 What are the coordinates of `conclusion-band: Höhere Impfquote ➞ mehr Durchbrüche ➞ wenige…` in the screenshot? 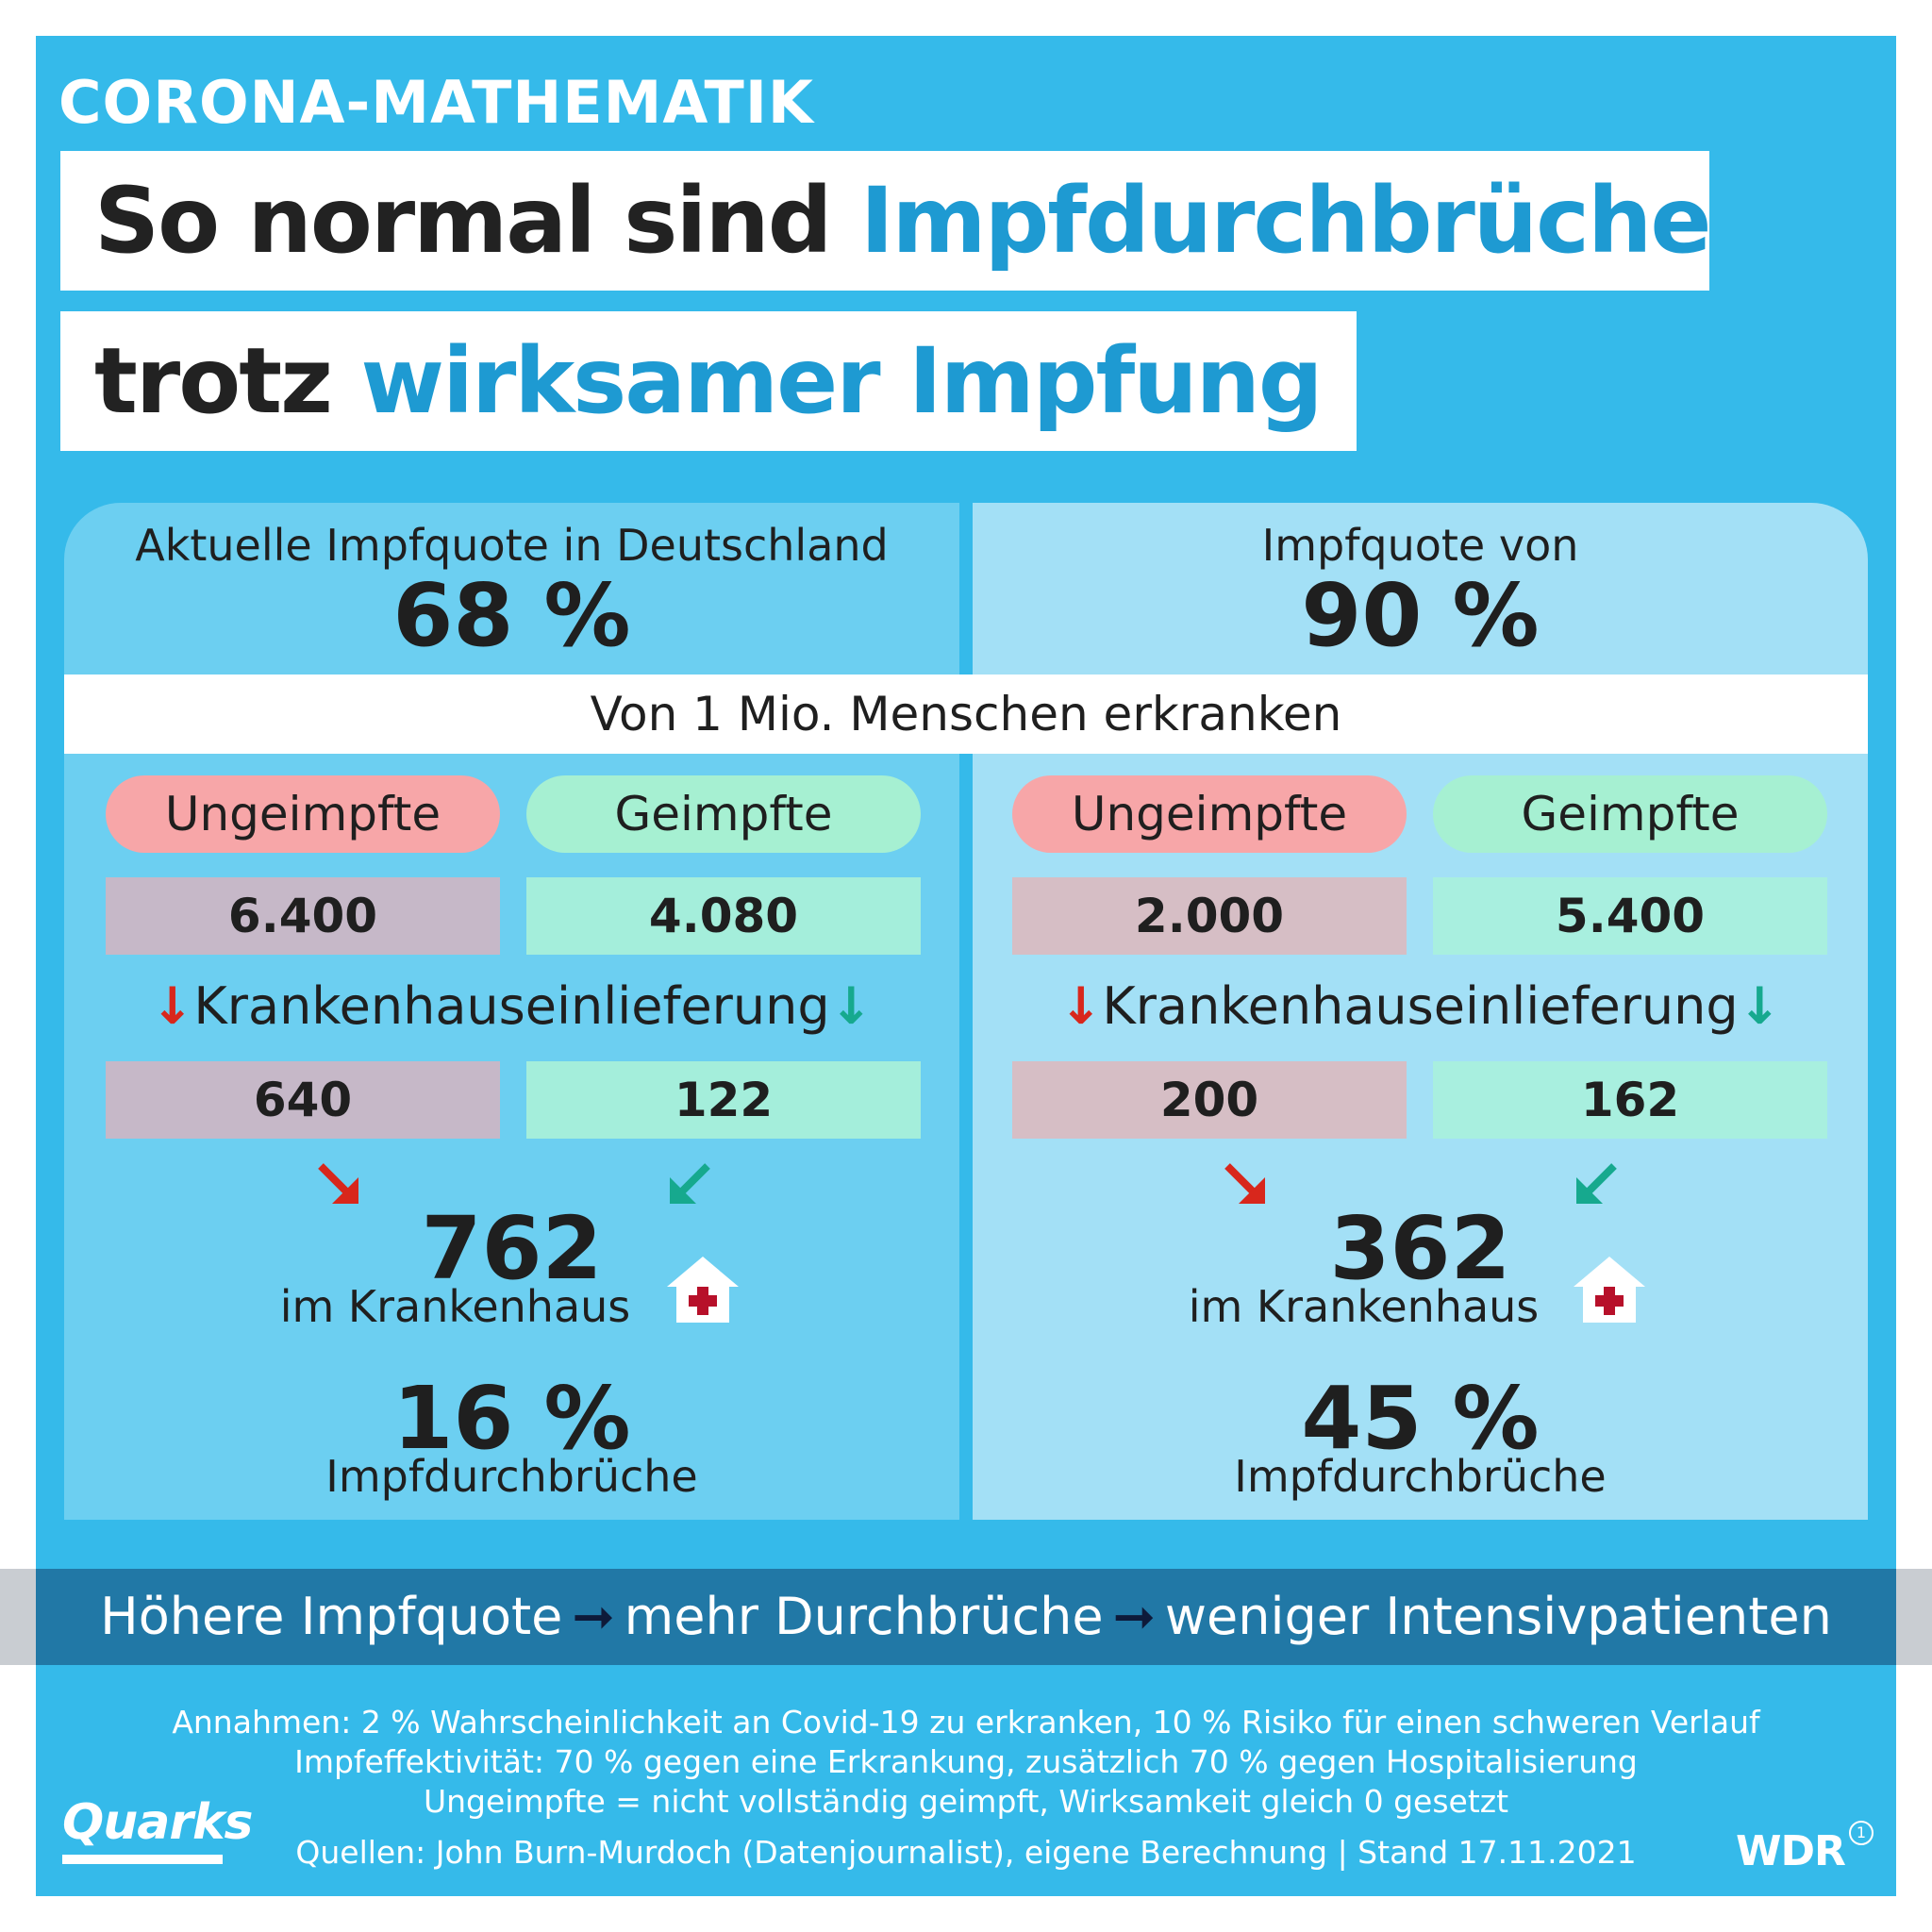 It's located at (966, 1617).